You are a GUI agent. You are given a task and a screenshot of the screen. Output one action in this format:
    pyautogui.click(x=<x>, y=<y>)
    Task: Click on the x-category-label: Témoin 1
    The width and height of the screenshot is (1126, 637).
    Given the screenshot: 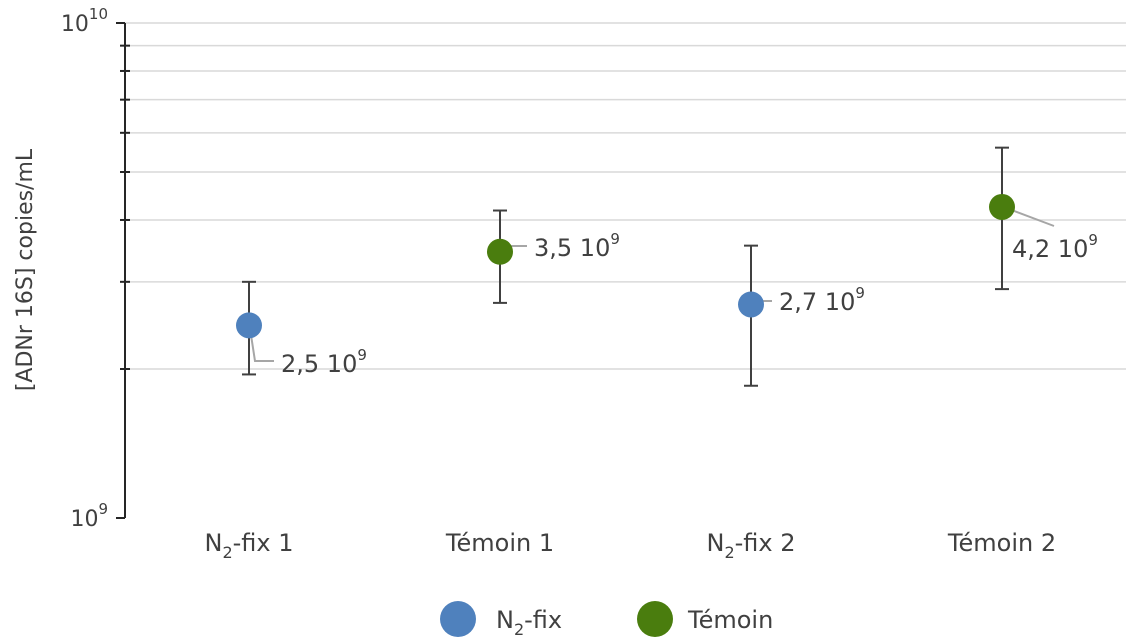 What is the action you would take?
    pyautogui.click(x=499, y=543)
    